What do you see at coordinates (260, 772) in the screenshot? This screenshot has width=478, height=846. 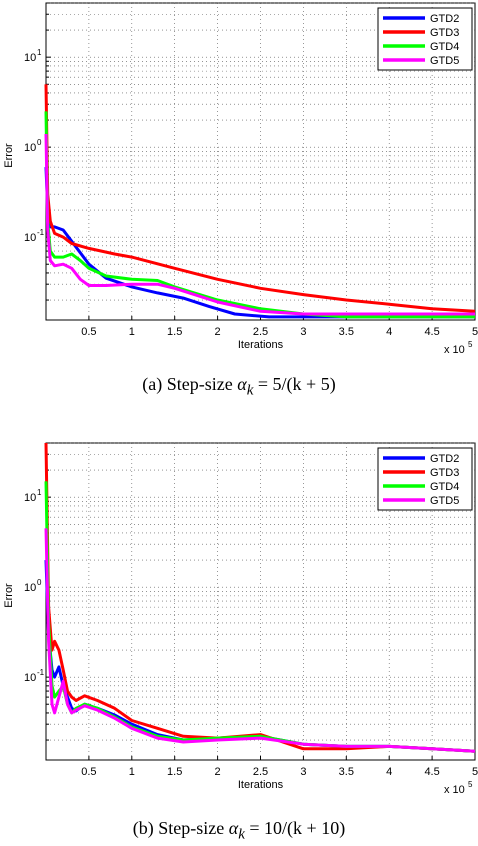 I see `chart-b-xtick-label-4: 2.5` at bounding box center [260, 772].